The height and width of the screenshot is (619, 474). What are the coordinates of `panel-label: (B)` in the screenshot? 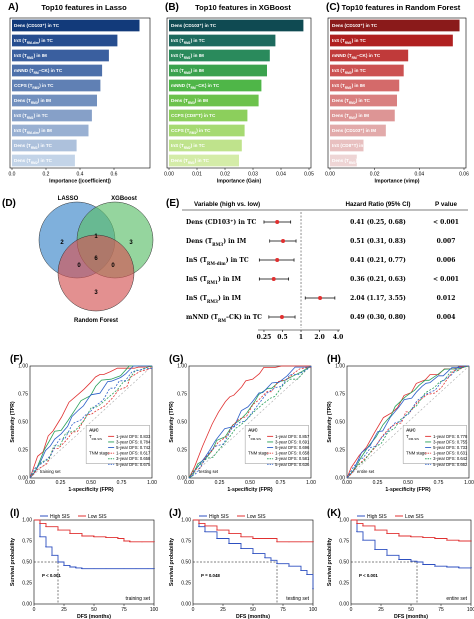 It's located at (172, 7).